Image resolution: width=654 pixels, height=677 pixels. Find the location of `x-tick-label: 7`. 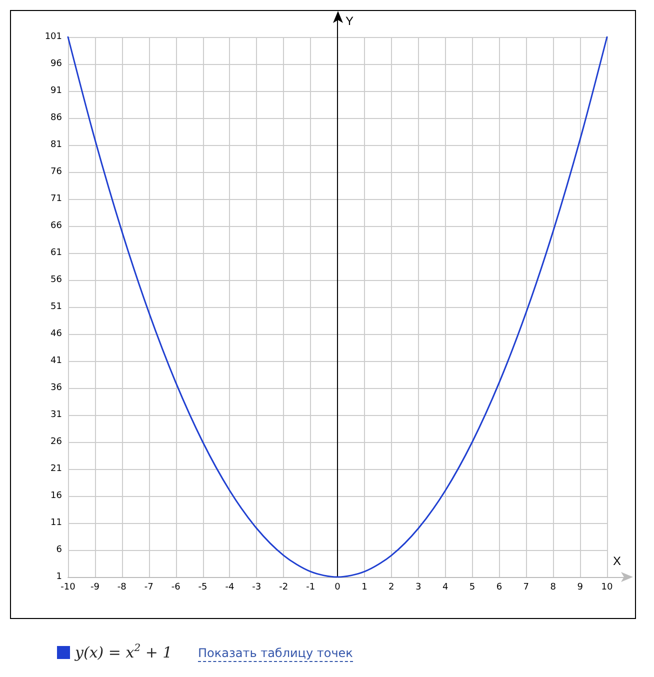

x-tick-label: 7 is located at coordinates (526, 587).